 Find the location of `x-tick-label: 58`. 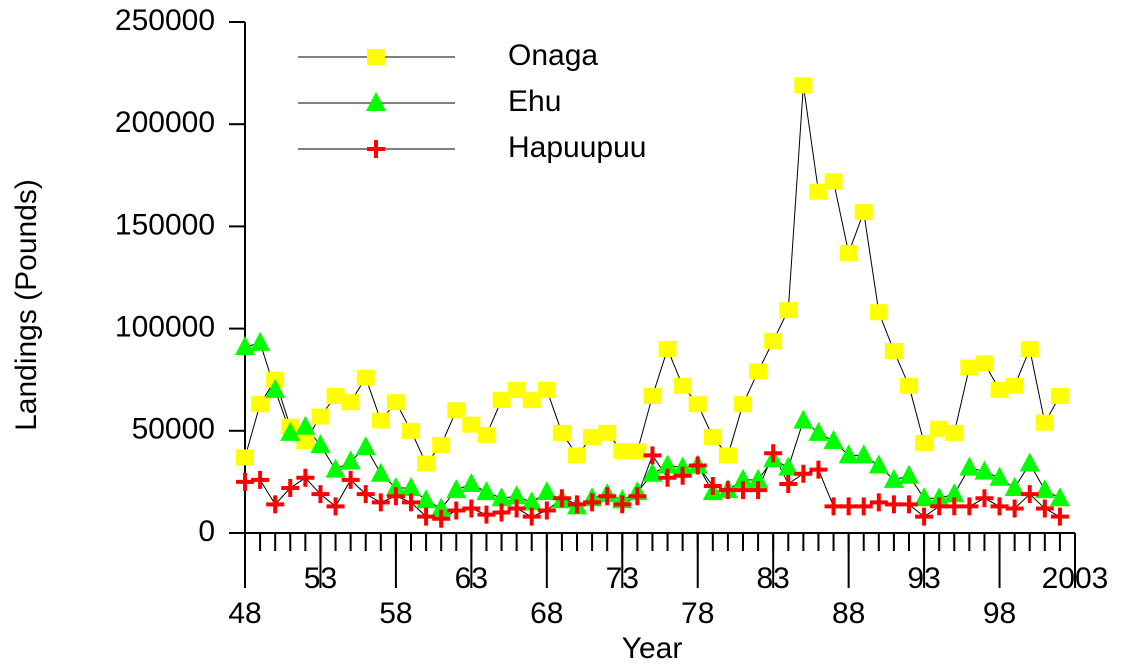

x-tick-label: 58 is located at coordinates (395, 613).